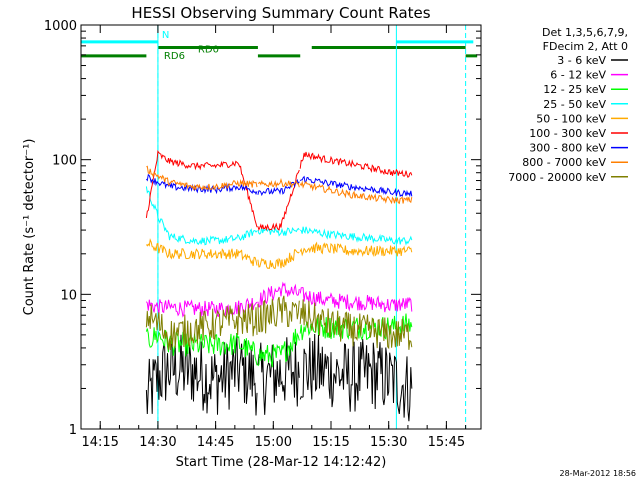 The width and height of the screenshot is (640, 480). What do you see at coordinates (567, 148) in the screenshot?
I see `legend-label-6: 300 - 800 keV` at bounding box center [567, 148].